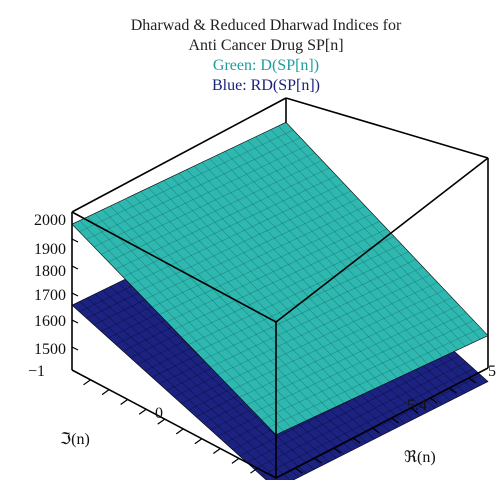 The width and height of the screenshot is (497, 480). Describe the element at coordinates (50, 349) in the screenshot. I see `z-tick-label: 1500` at that location.